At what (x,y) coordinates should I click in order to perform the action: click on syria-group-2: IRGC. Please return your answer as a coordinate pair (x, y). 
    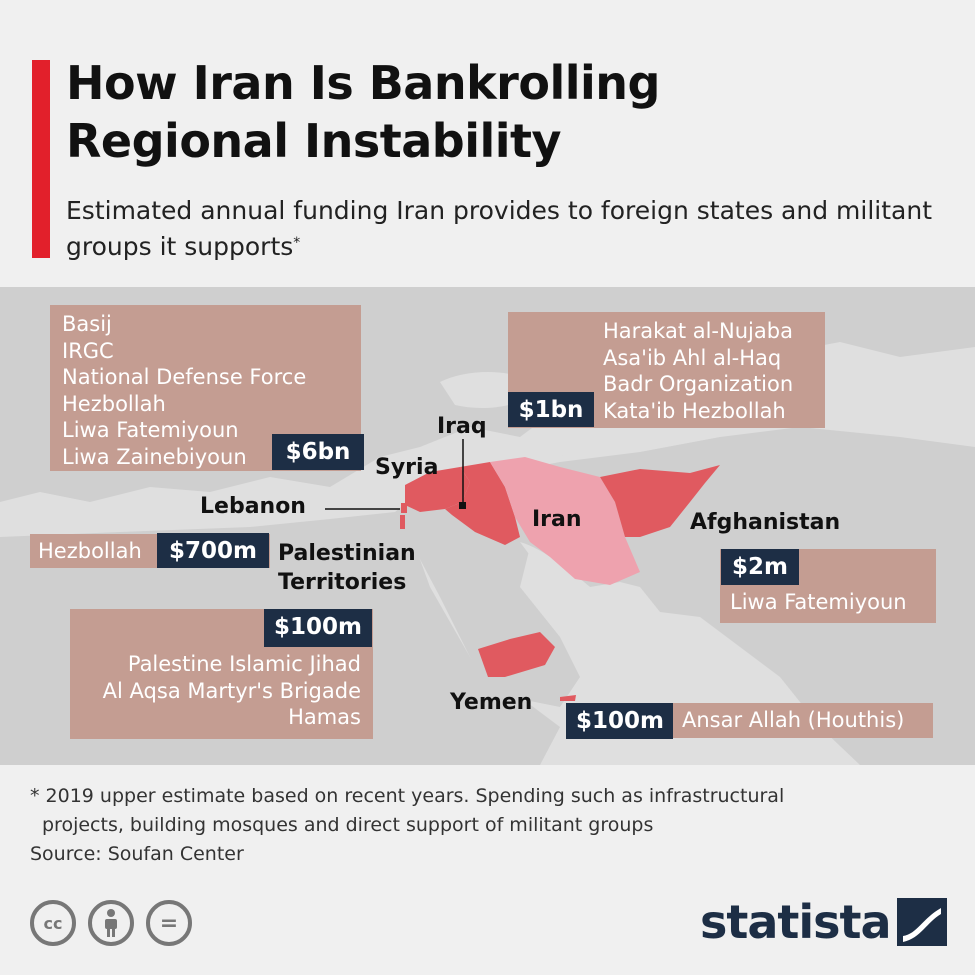
    Looking at the image, I should click on (88, 350).